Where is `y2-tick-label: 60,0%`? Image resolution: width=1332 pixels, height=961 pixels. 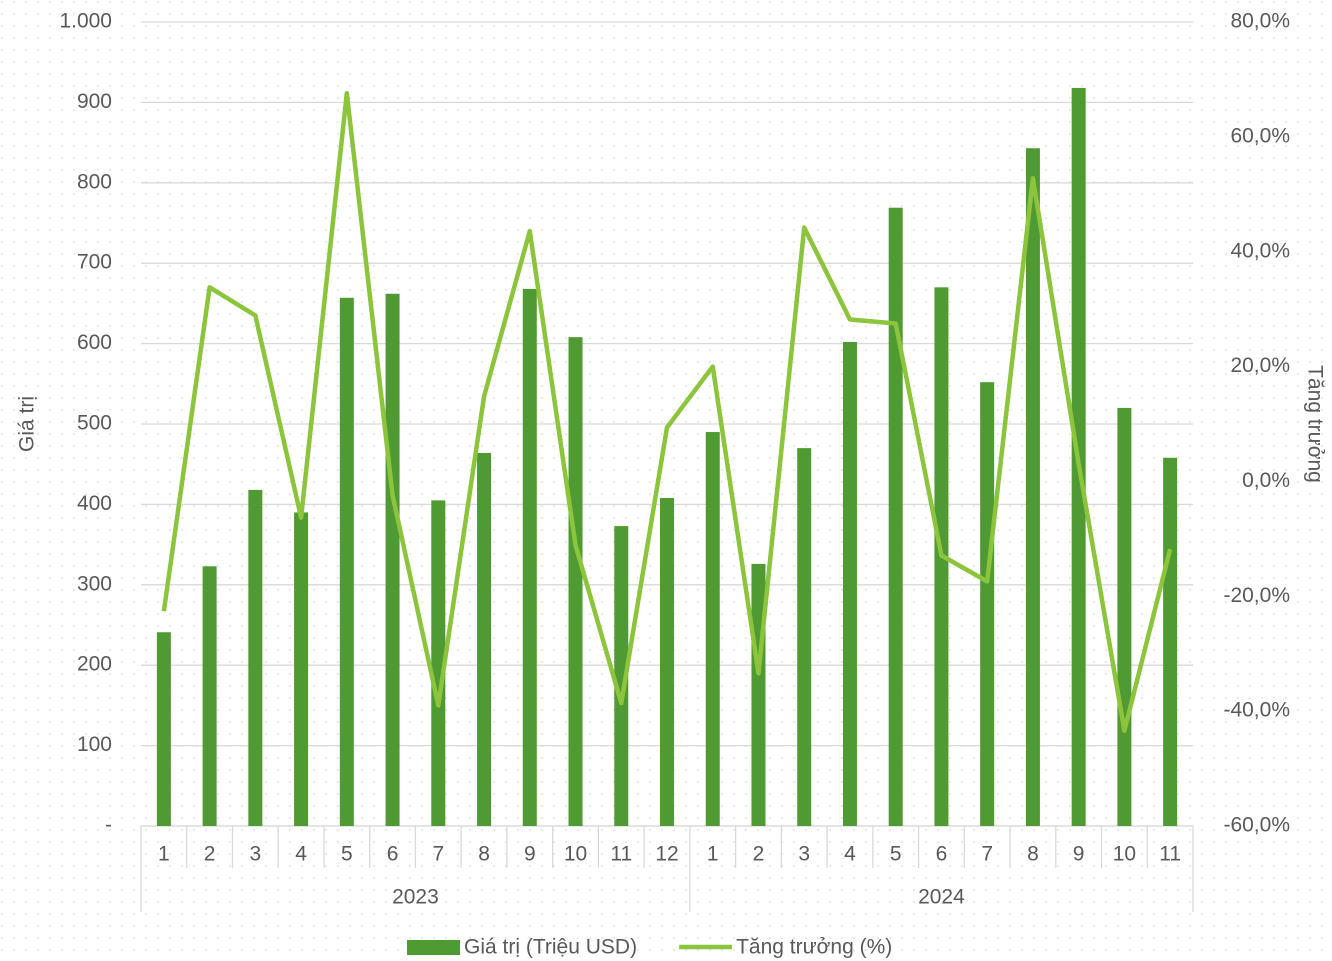
y2-tick-label: 60,0% is located at coordinates (1260, 135).